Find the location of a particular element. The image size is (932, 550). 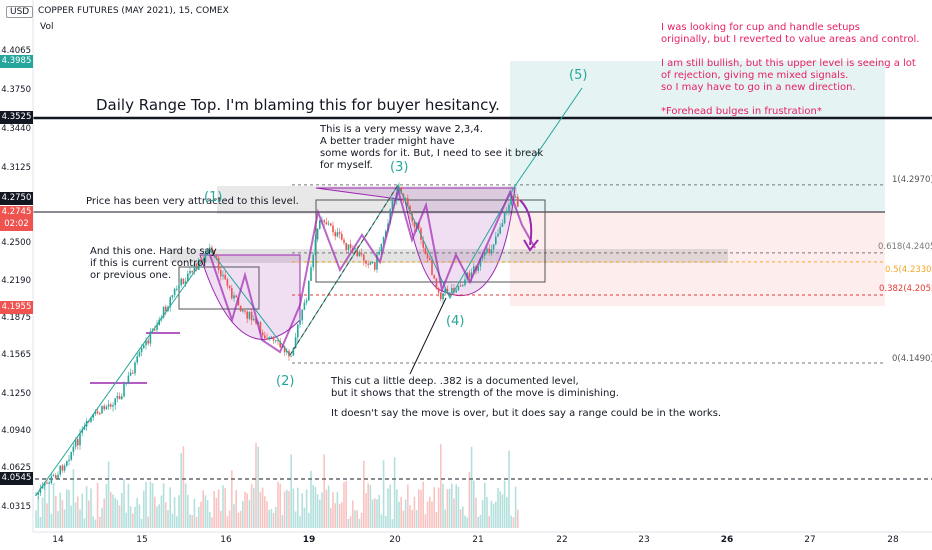

target-price-badge: 4.3985 is located at coordinates (16, 61).